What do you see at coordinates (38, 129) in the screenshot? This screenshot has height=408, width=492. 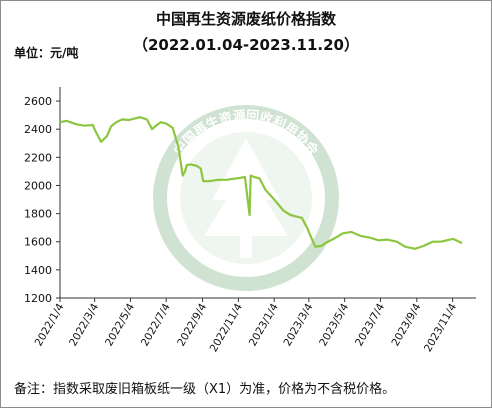 I see `y-tick-label: 2400` at bounding box center [38, 129].